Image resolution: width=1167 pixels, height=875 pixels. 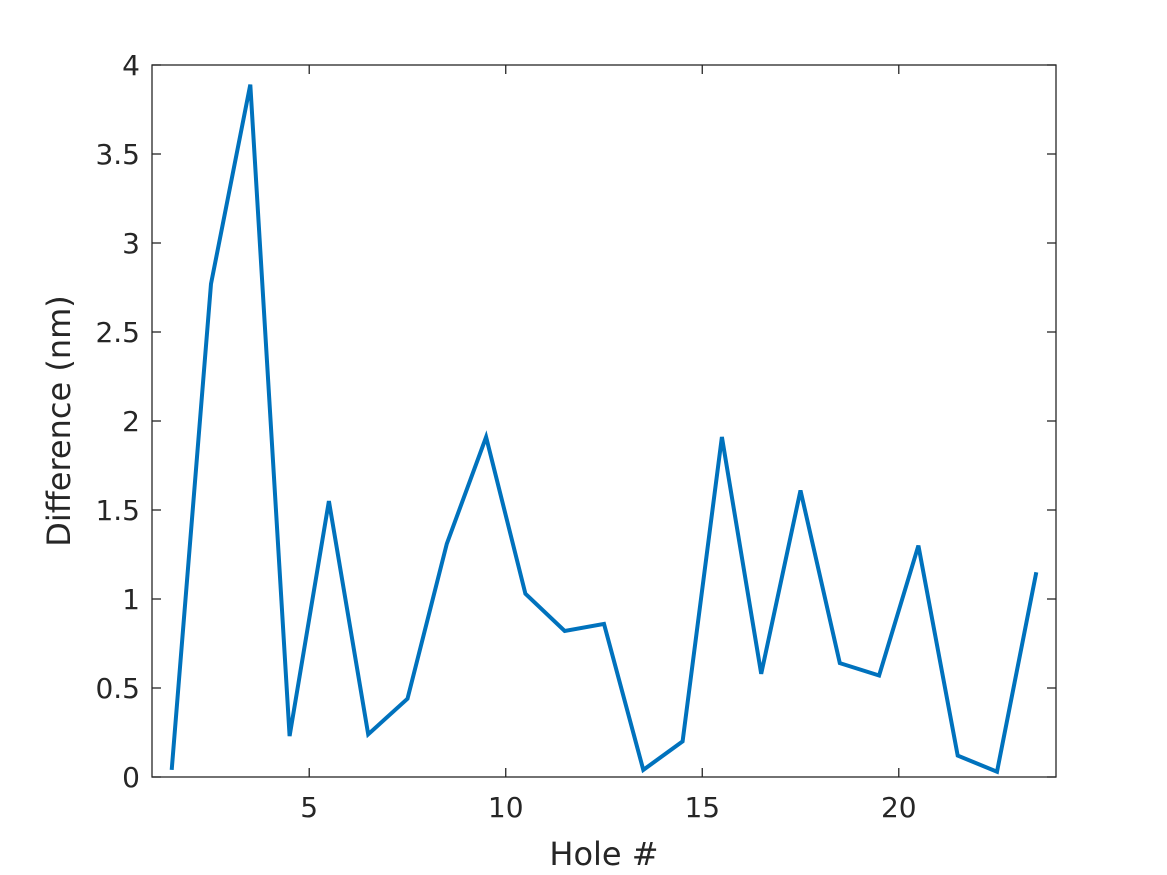 What do you see at coordinates (131, 777) in the screenshot?
I see `y-tick-label: 0` at bounding box center [131, 777].